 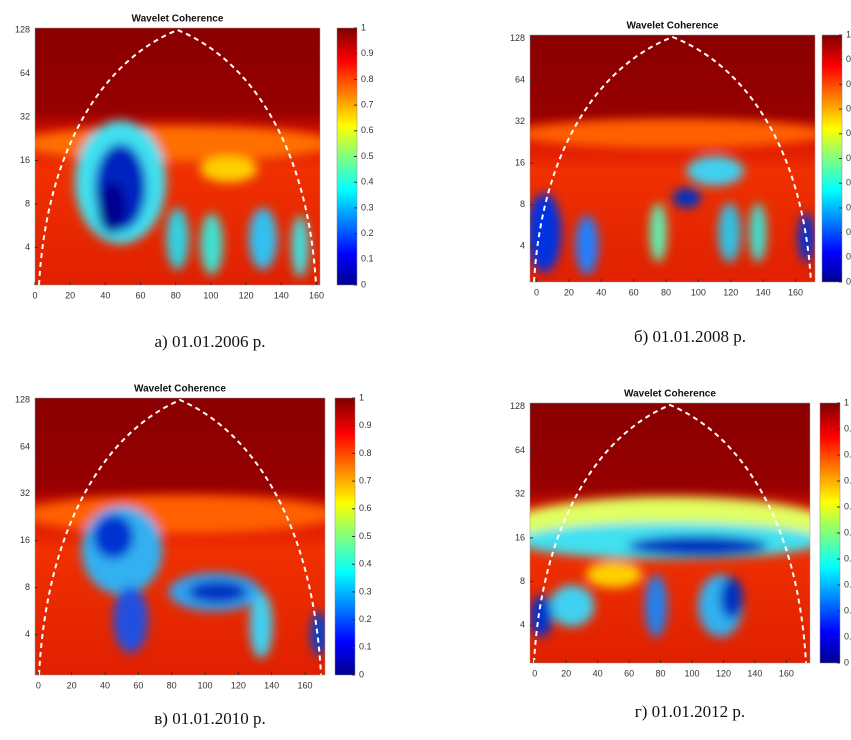 I want to click on caption: г) 01.01.2012 р., so click(x=690, y=711).